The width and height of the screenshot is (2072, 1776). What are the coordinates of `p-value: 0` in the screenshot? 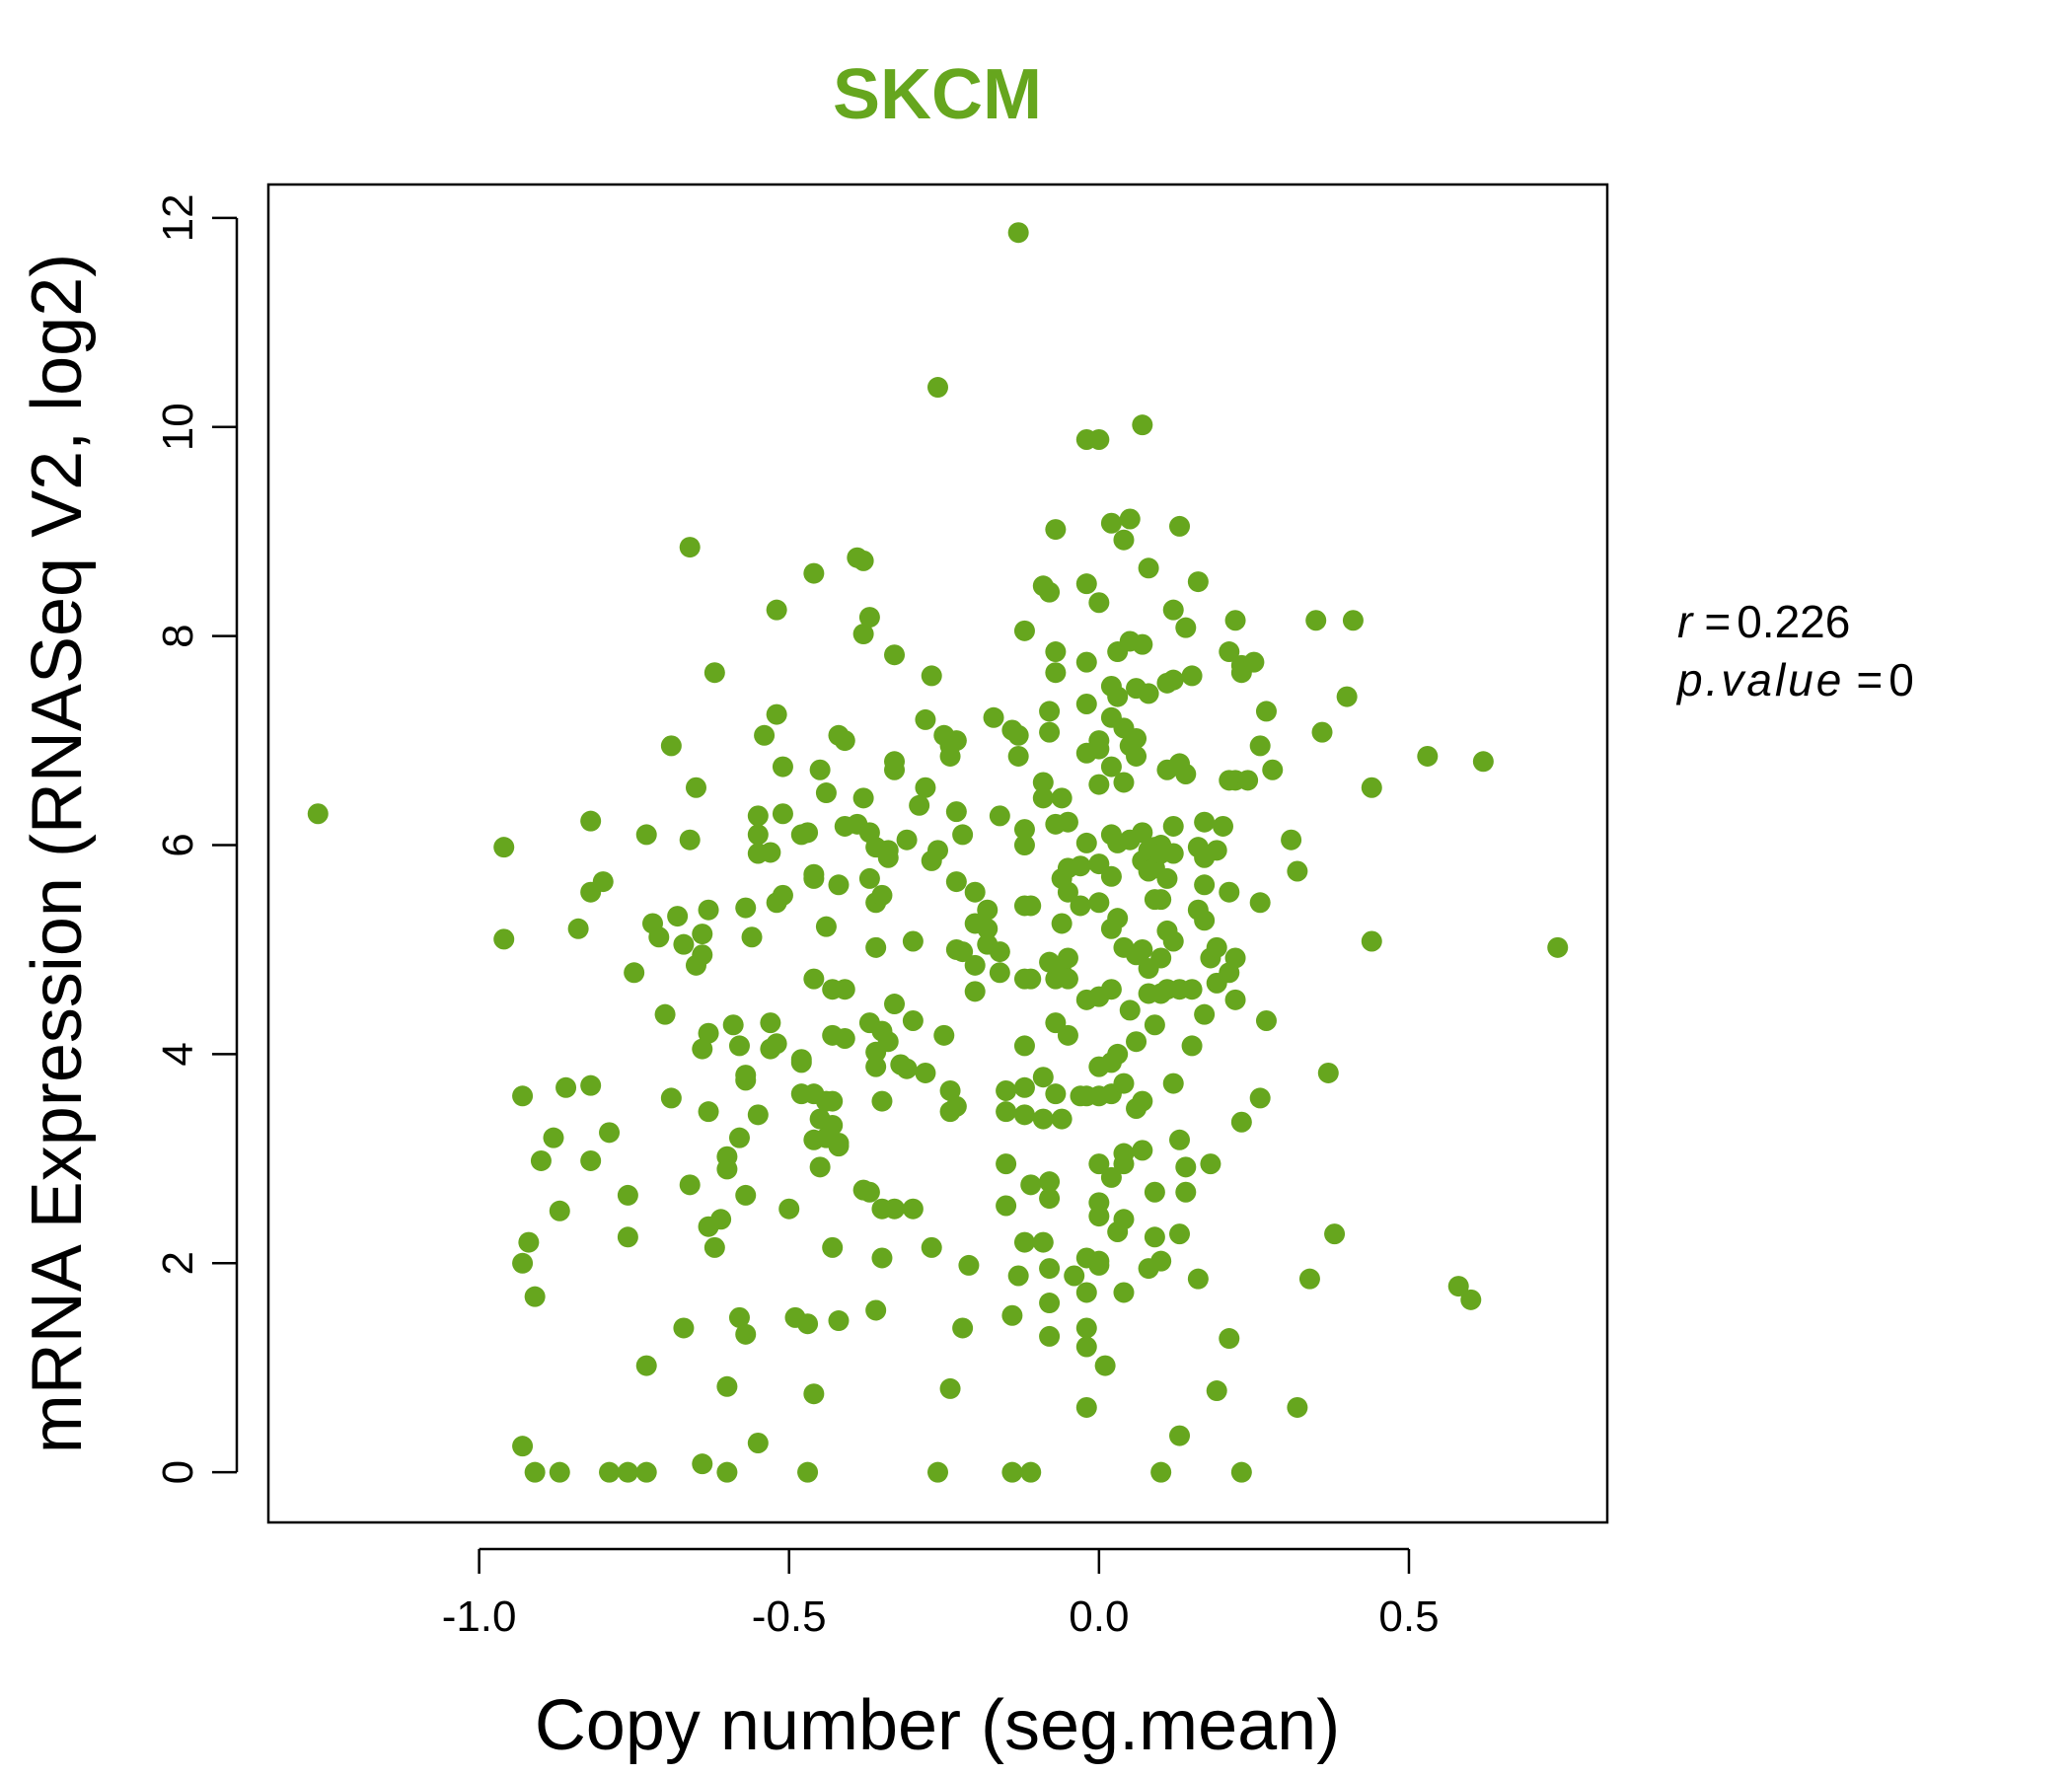 It's located at (1901, 680).